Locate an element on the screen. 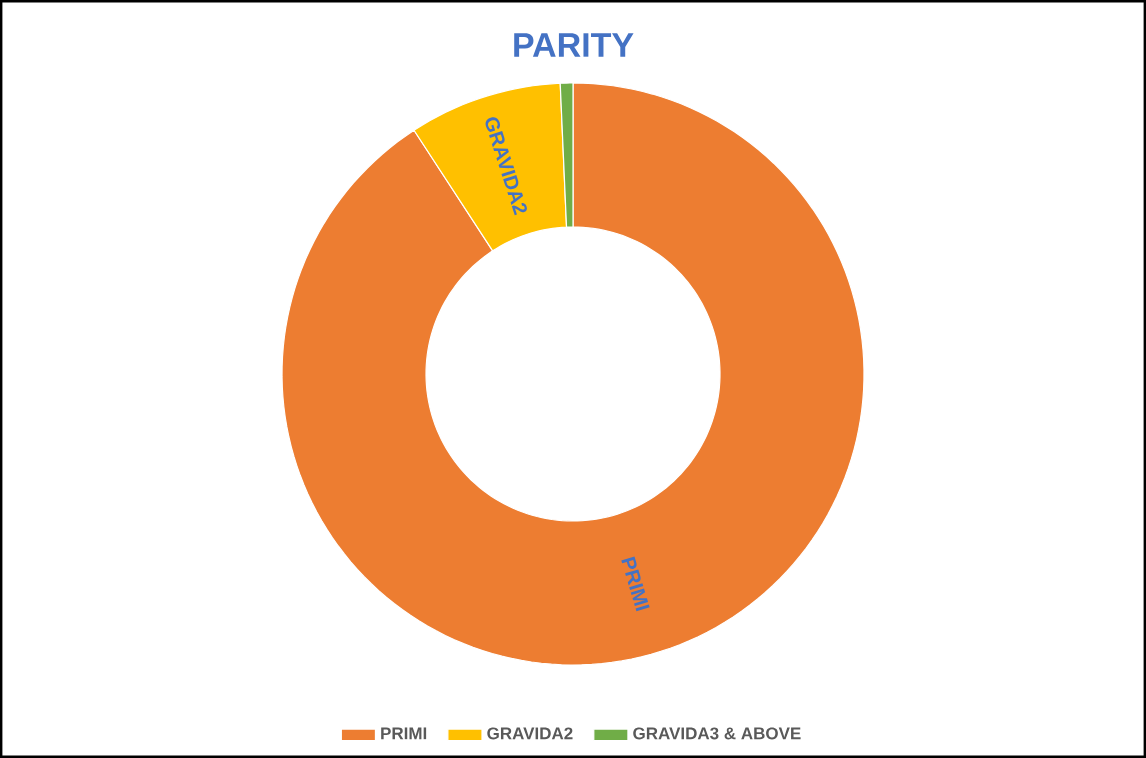 The width and height of the screenshot is (1146, 758). legend-label: GRAVIDA3 & ABOVE is located at coordinates (717, 733).